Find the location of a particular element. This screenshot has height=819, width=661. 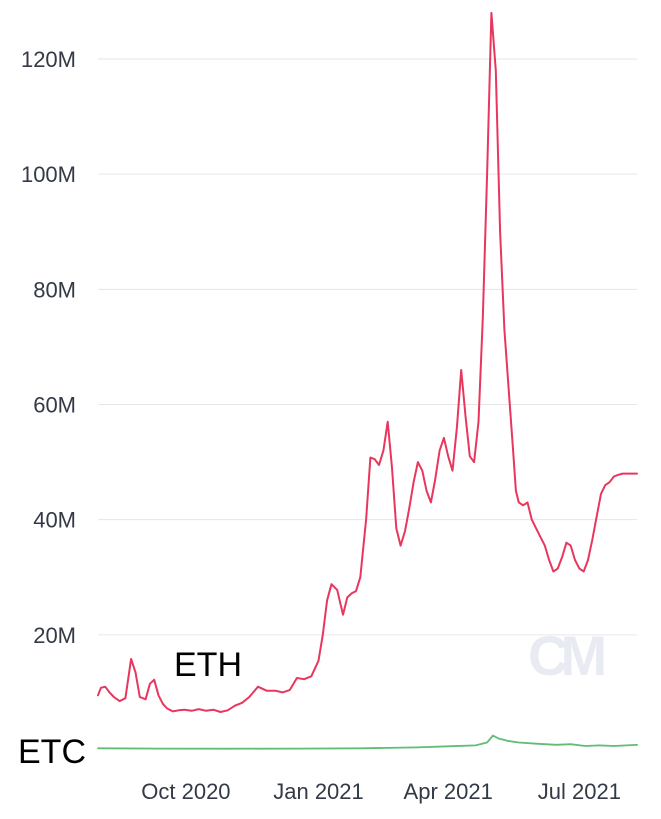

series-label-etc: ETC is located at coordinates (52, 752).